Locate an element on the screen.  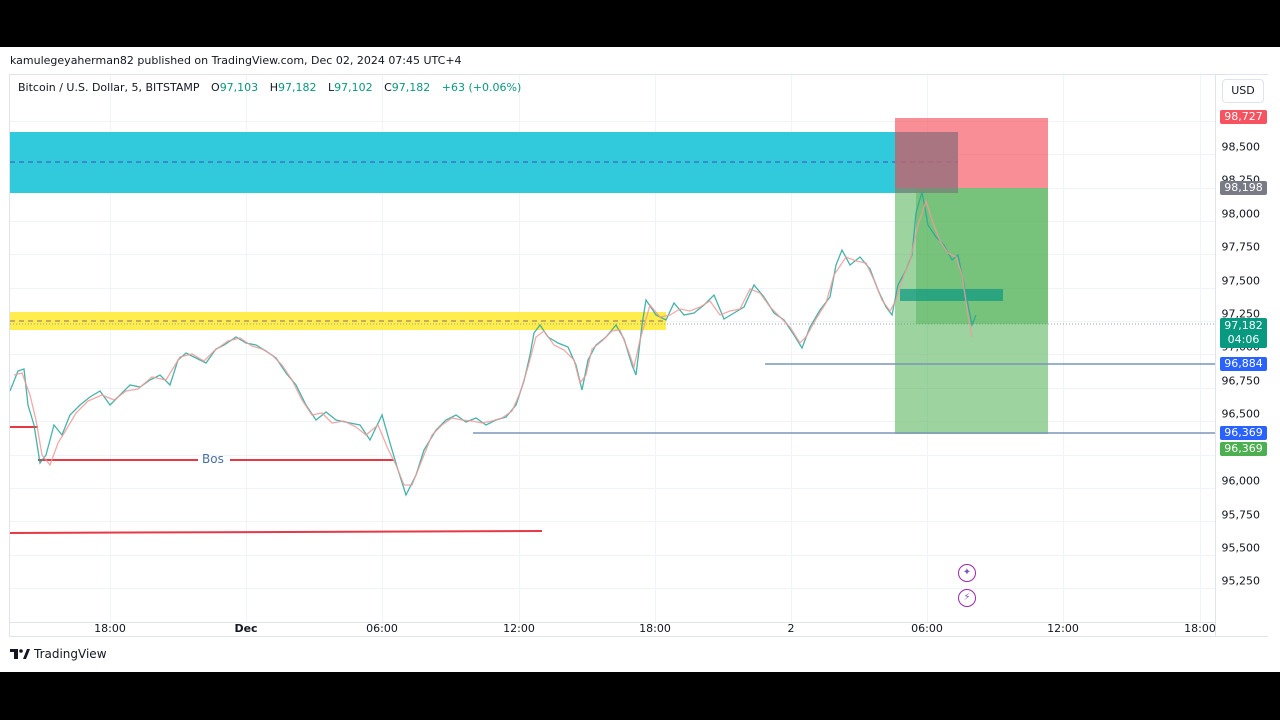
footer-brand: TradingView is located at coordinates (58, 654).